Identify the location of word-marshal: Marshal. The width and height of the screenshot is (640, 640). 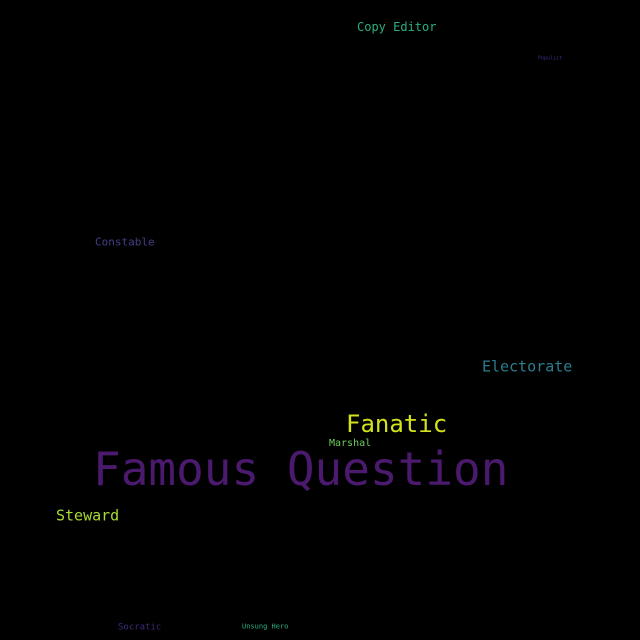
(350, 443).